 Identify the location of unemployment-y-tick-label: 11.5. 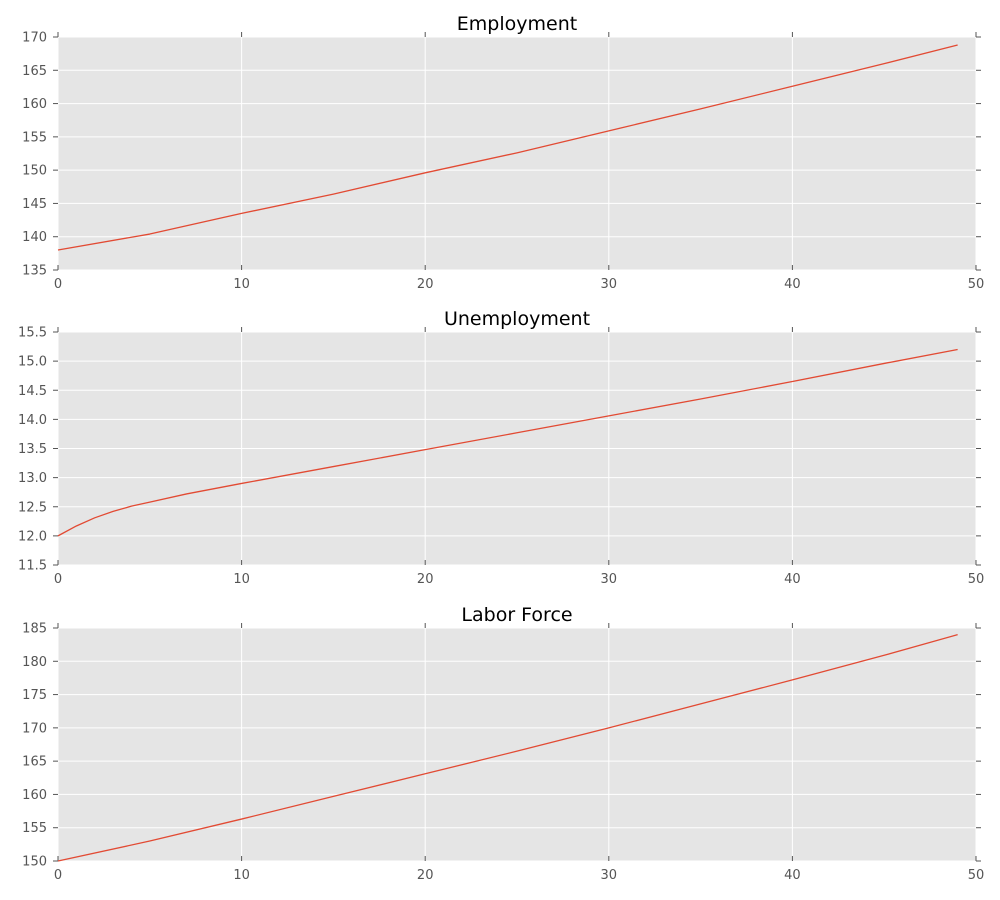
(32, 566).